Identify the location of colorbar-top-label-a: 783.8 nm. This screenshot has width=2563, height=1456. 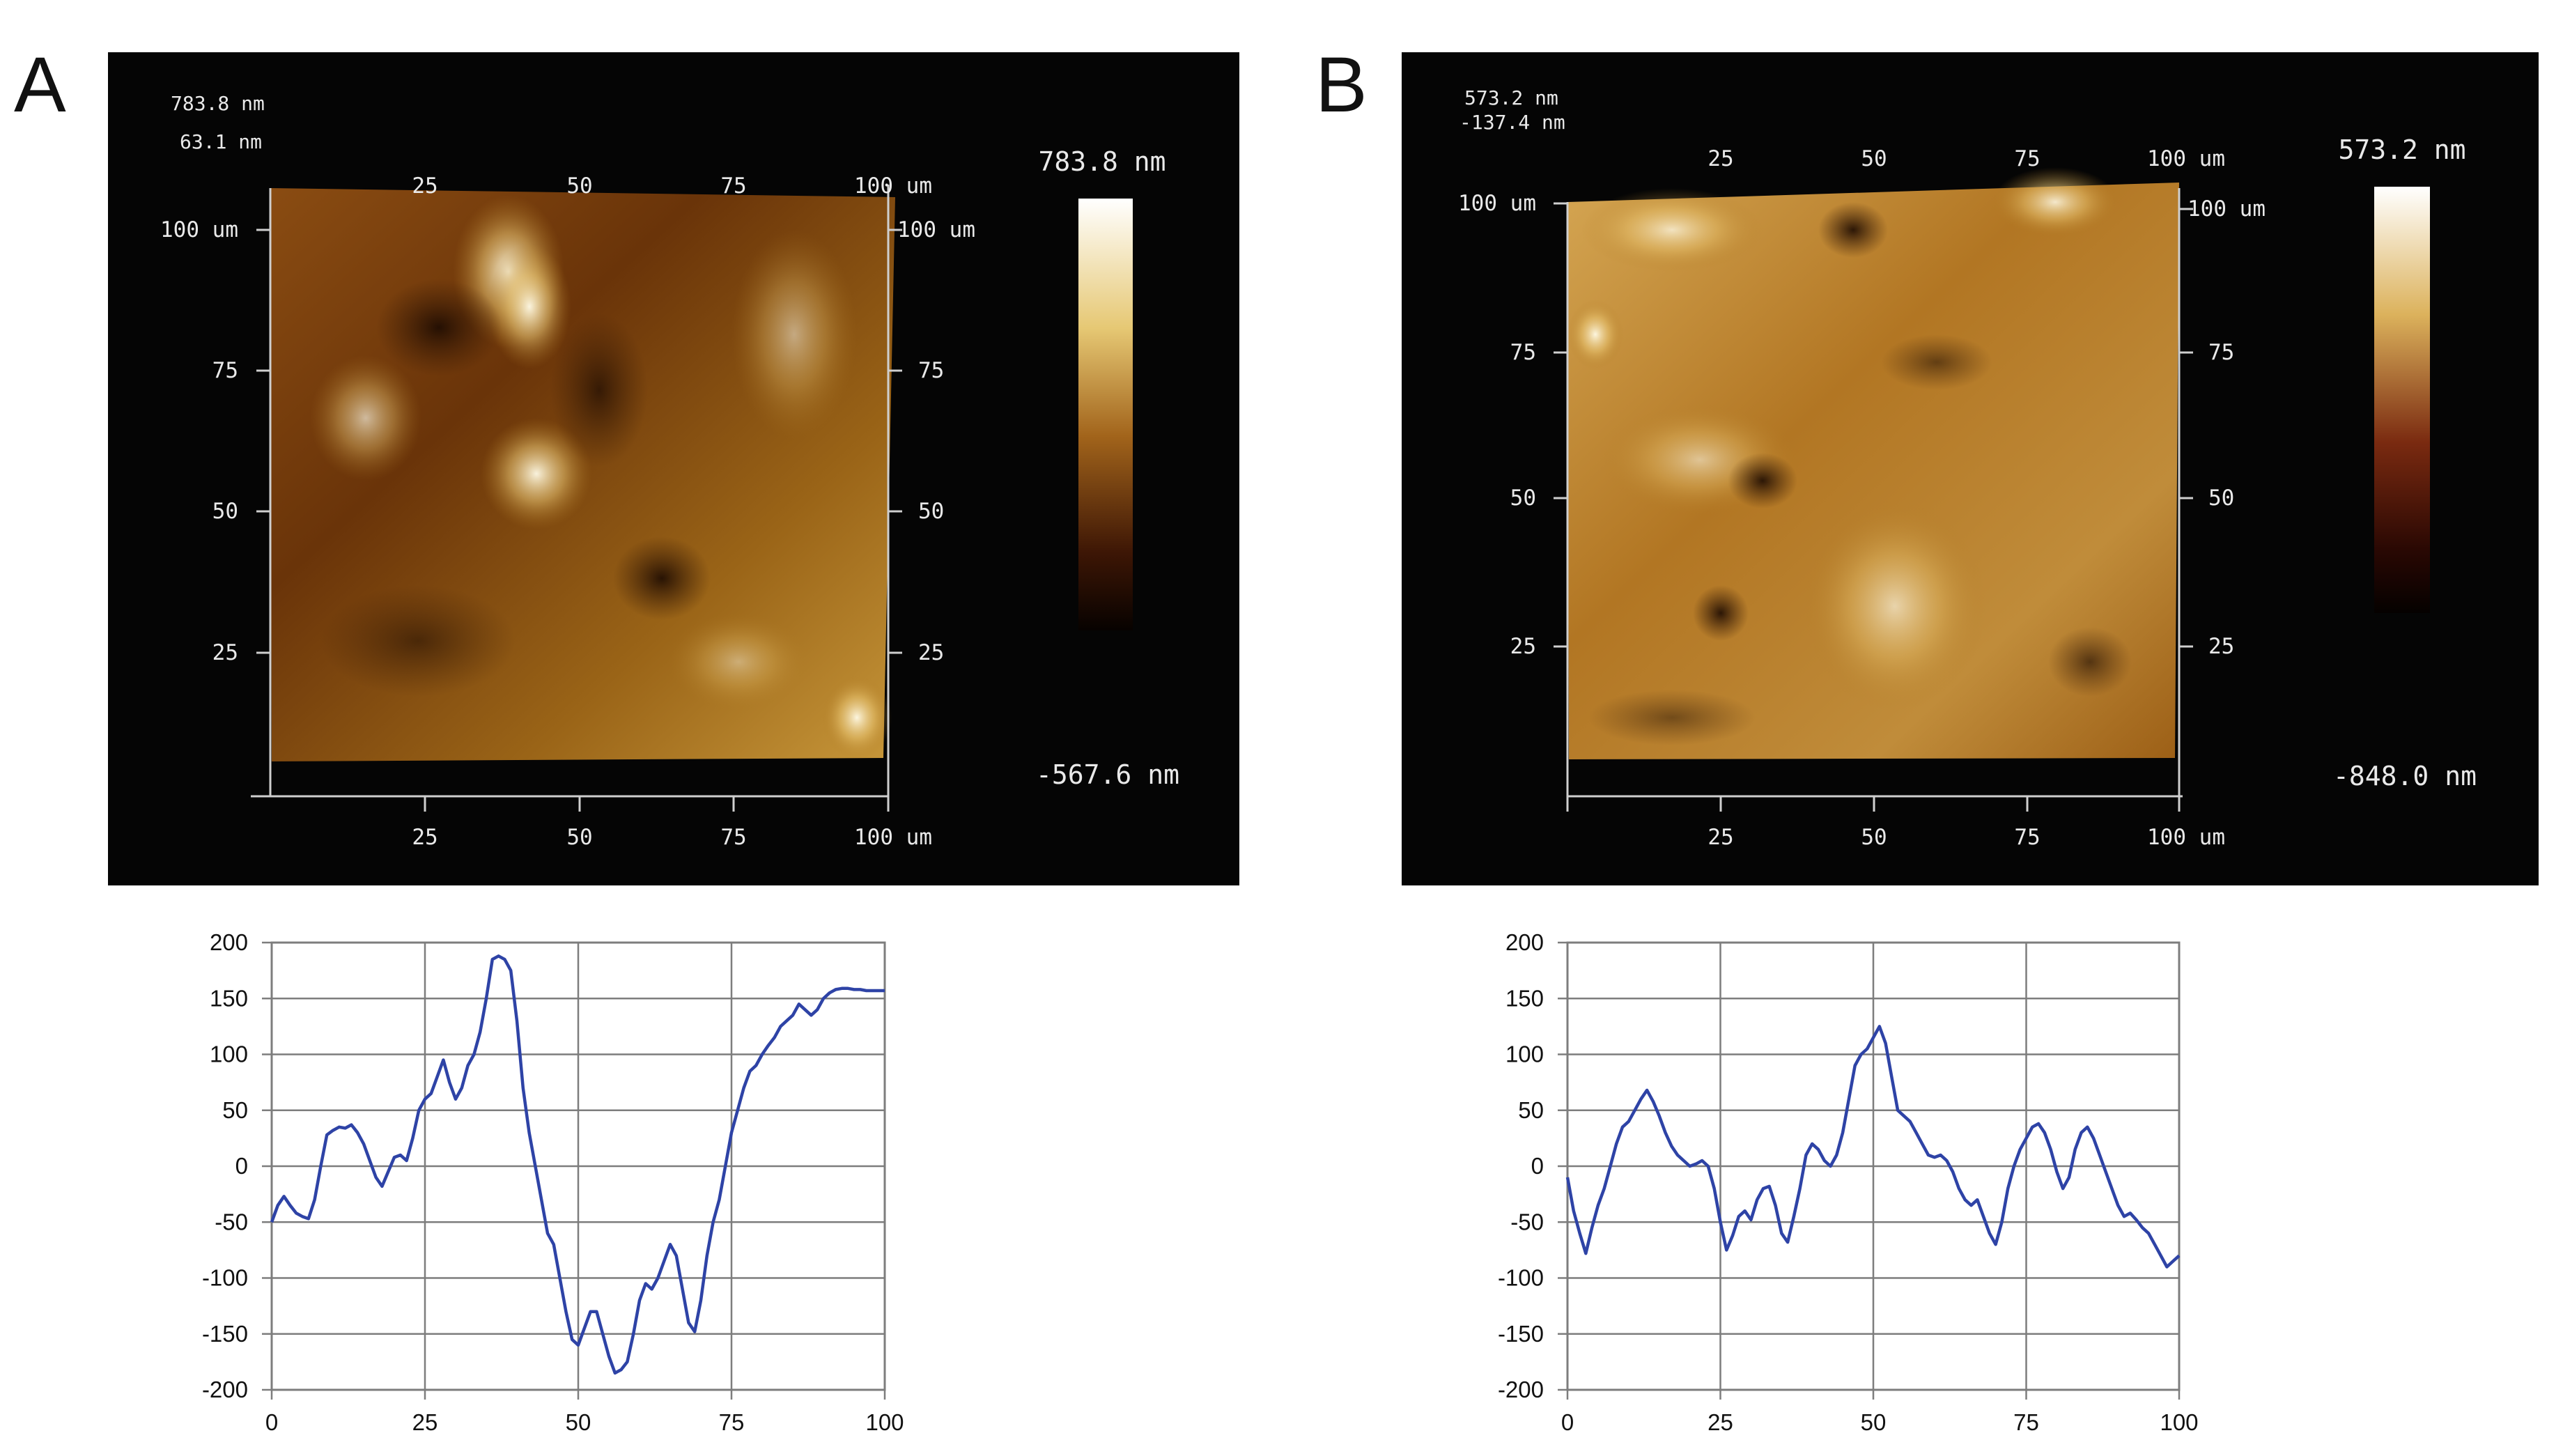
(1102, 161).